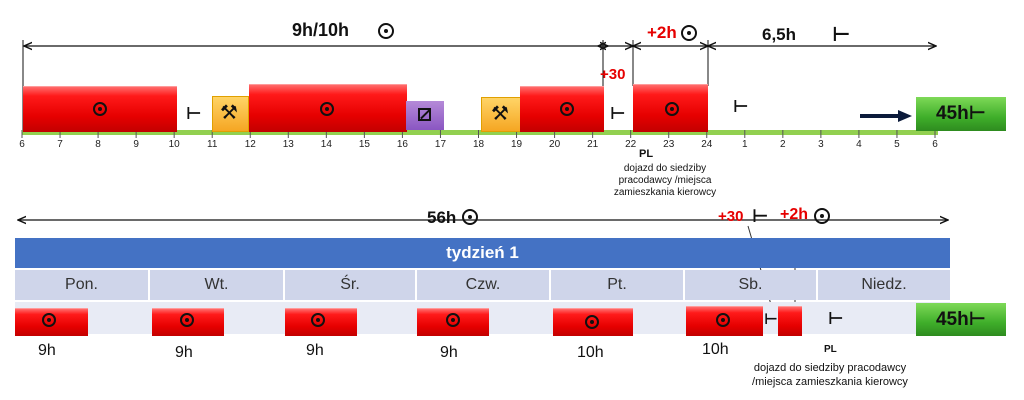 The height and width of the screenshot is (400, 1024). Describe the element at coordinates (707, 144) in the screenshot. I see `tick-label: 24` at that location.